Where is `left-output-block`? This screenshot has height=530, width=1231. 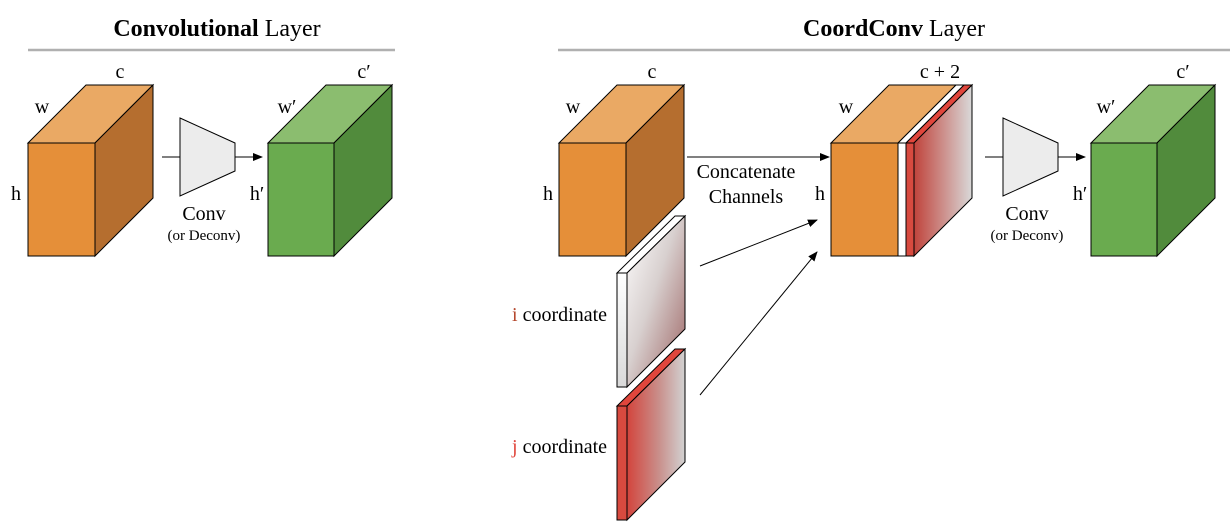
left-output-block is located at coordinates (330, 170).